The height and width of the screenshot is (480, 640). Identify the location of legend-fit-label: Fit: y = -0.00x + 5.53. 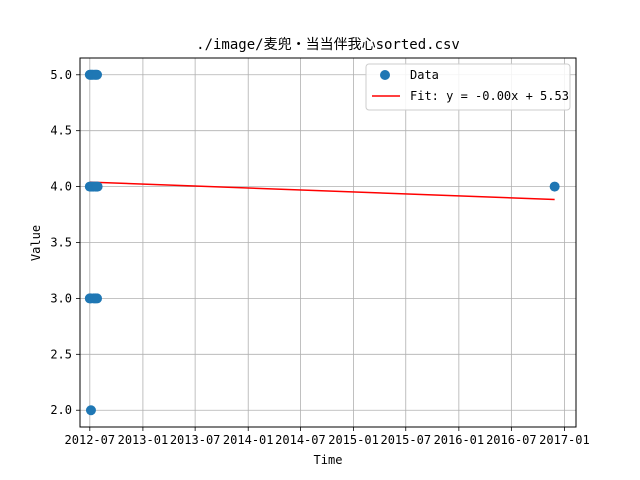
(489, 96).